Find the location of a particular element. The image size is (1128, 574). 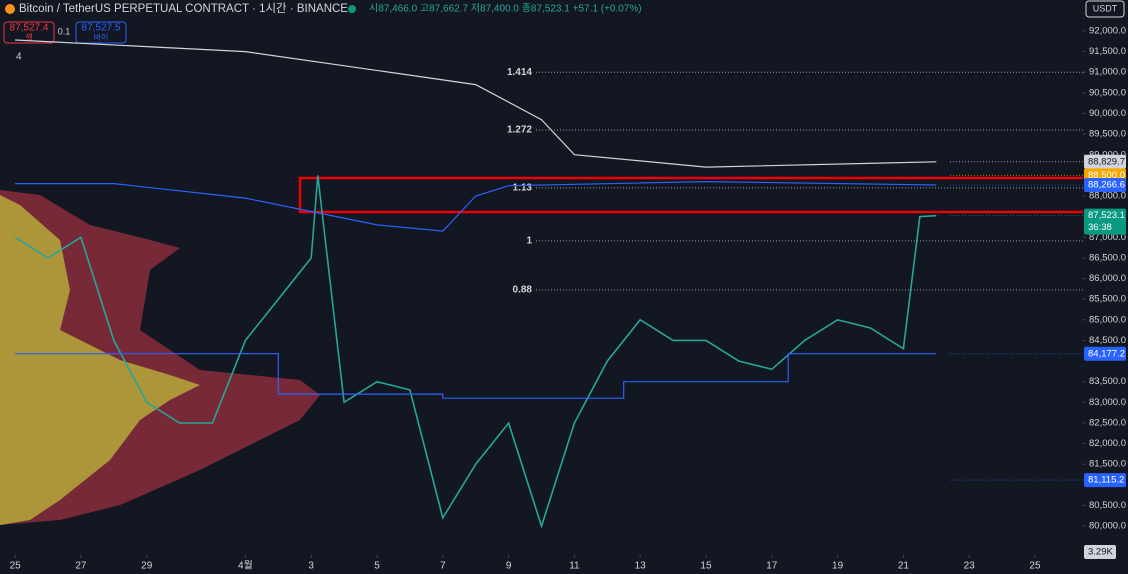

countdown: 36:38 is located at coordinates (1100, 227).